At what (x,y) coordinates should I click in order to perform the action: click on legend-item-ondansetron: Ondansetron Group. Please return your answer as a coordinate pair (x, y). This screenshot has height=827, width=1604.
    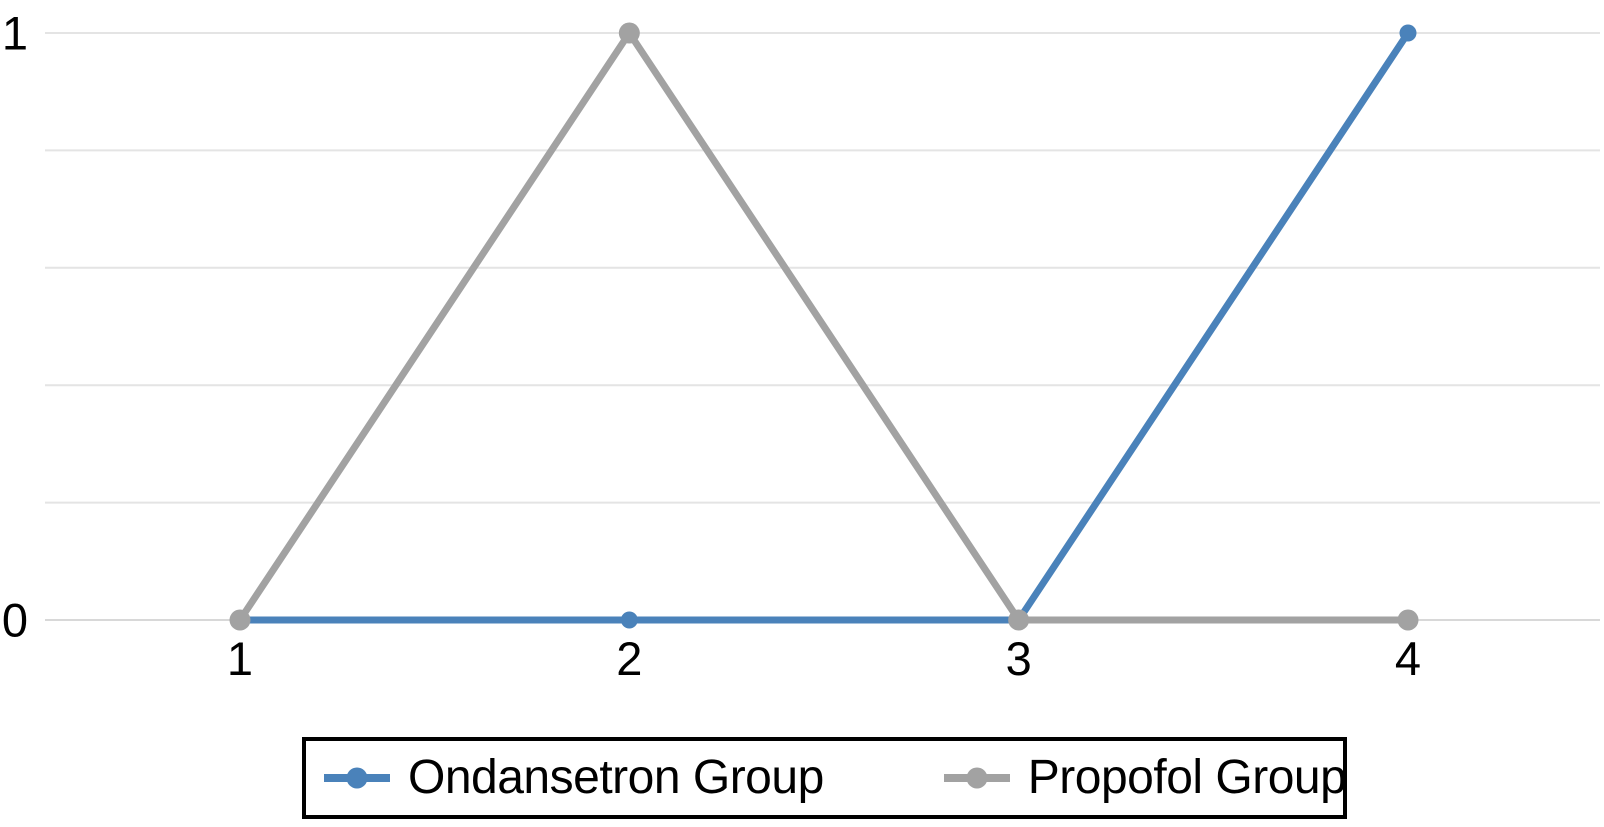
    Looking at the image, I should click on (573, 778).